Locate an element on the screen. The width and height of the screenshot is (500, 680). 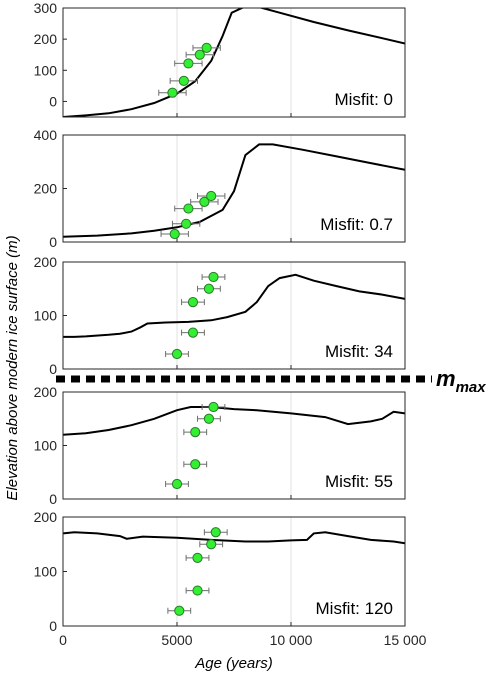
panel-5: 0 100 200 Misfit: 120 is located at coordinates (220, 571).